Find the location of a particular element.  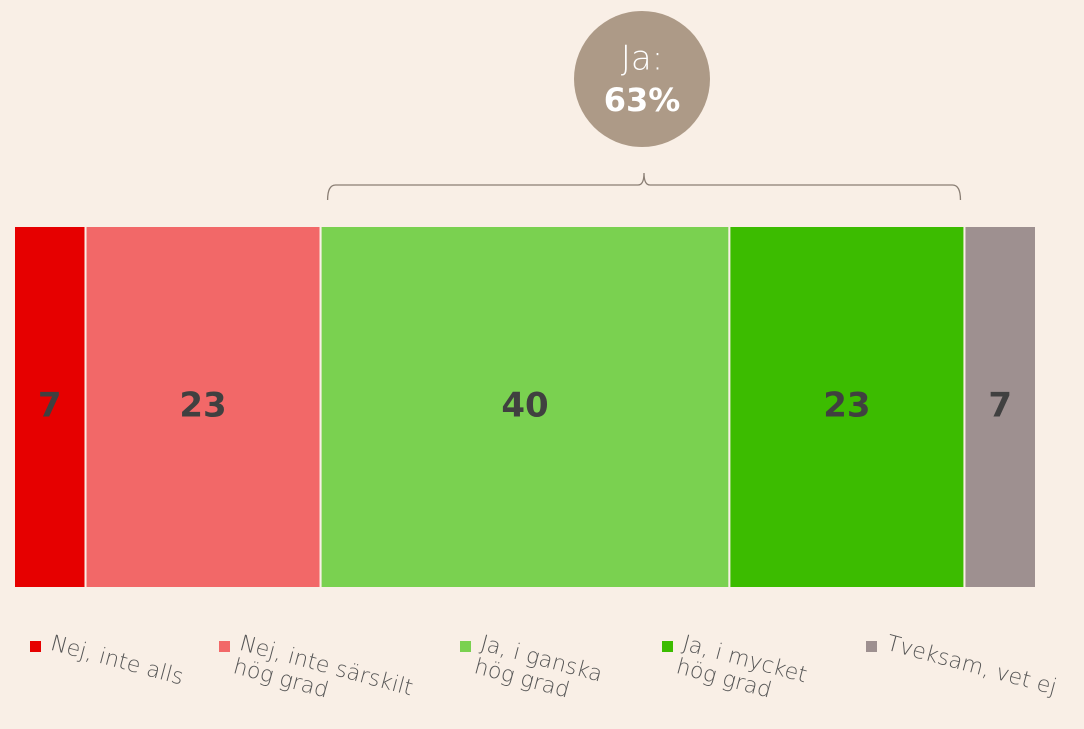

annotation-bubble is located at coordinates (642, 79).